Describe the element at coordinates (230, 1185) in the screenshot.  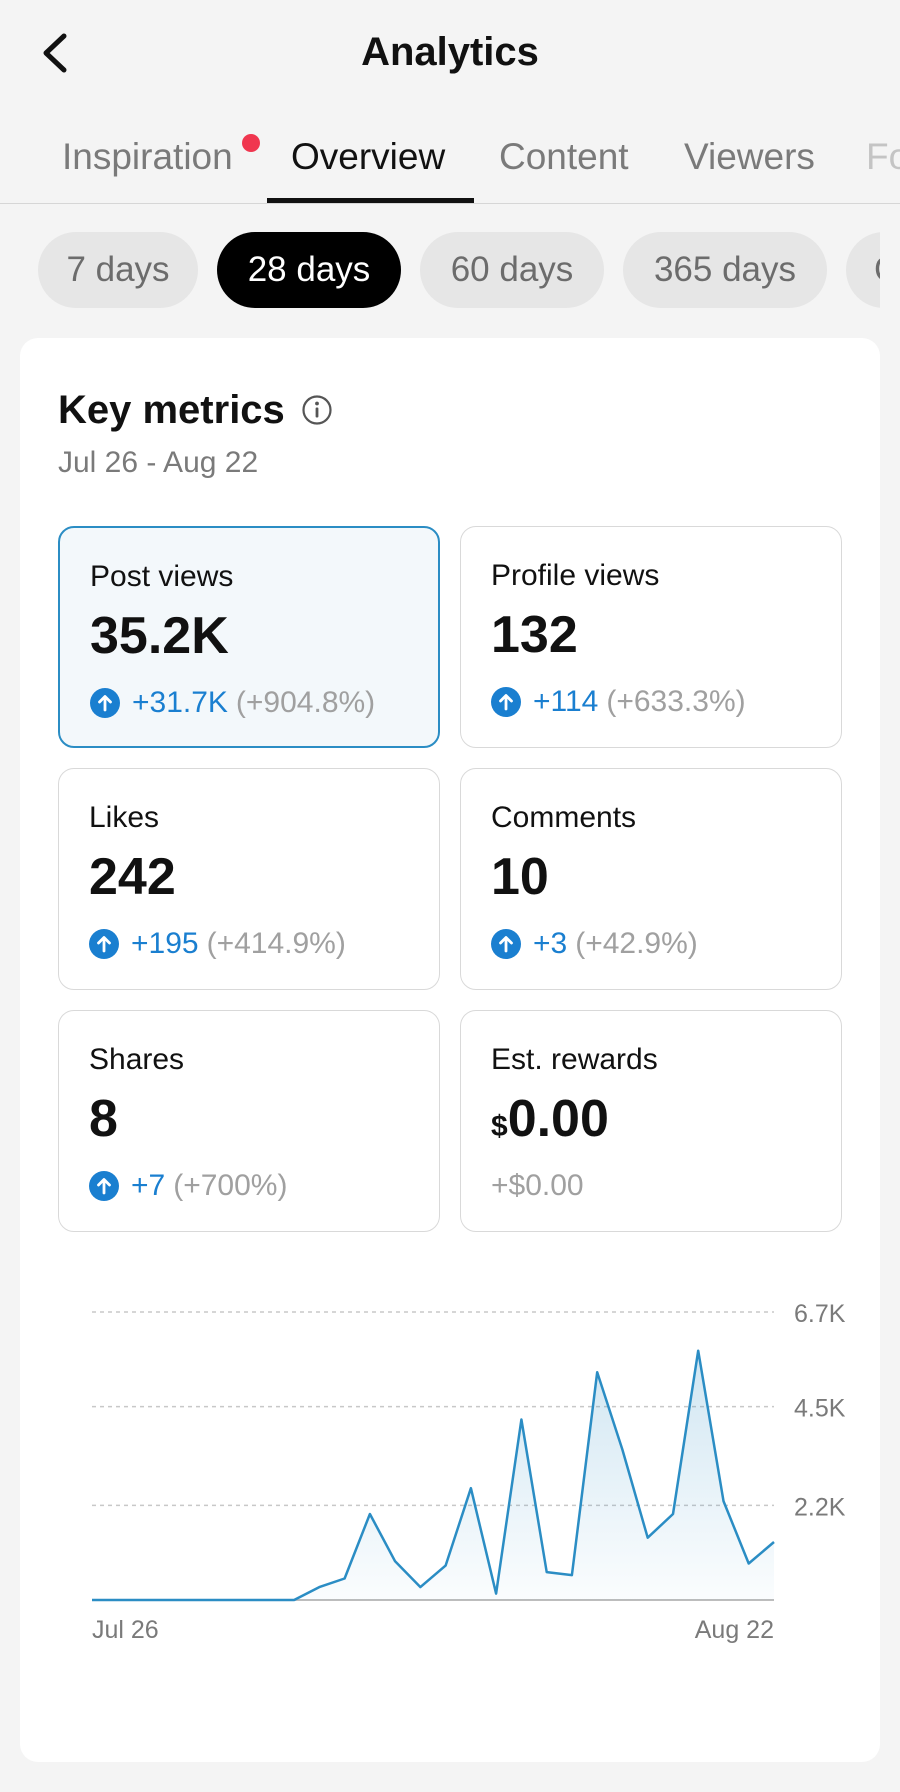
I see `delta-percent: (+700%)` at that location.